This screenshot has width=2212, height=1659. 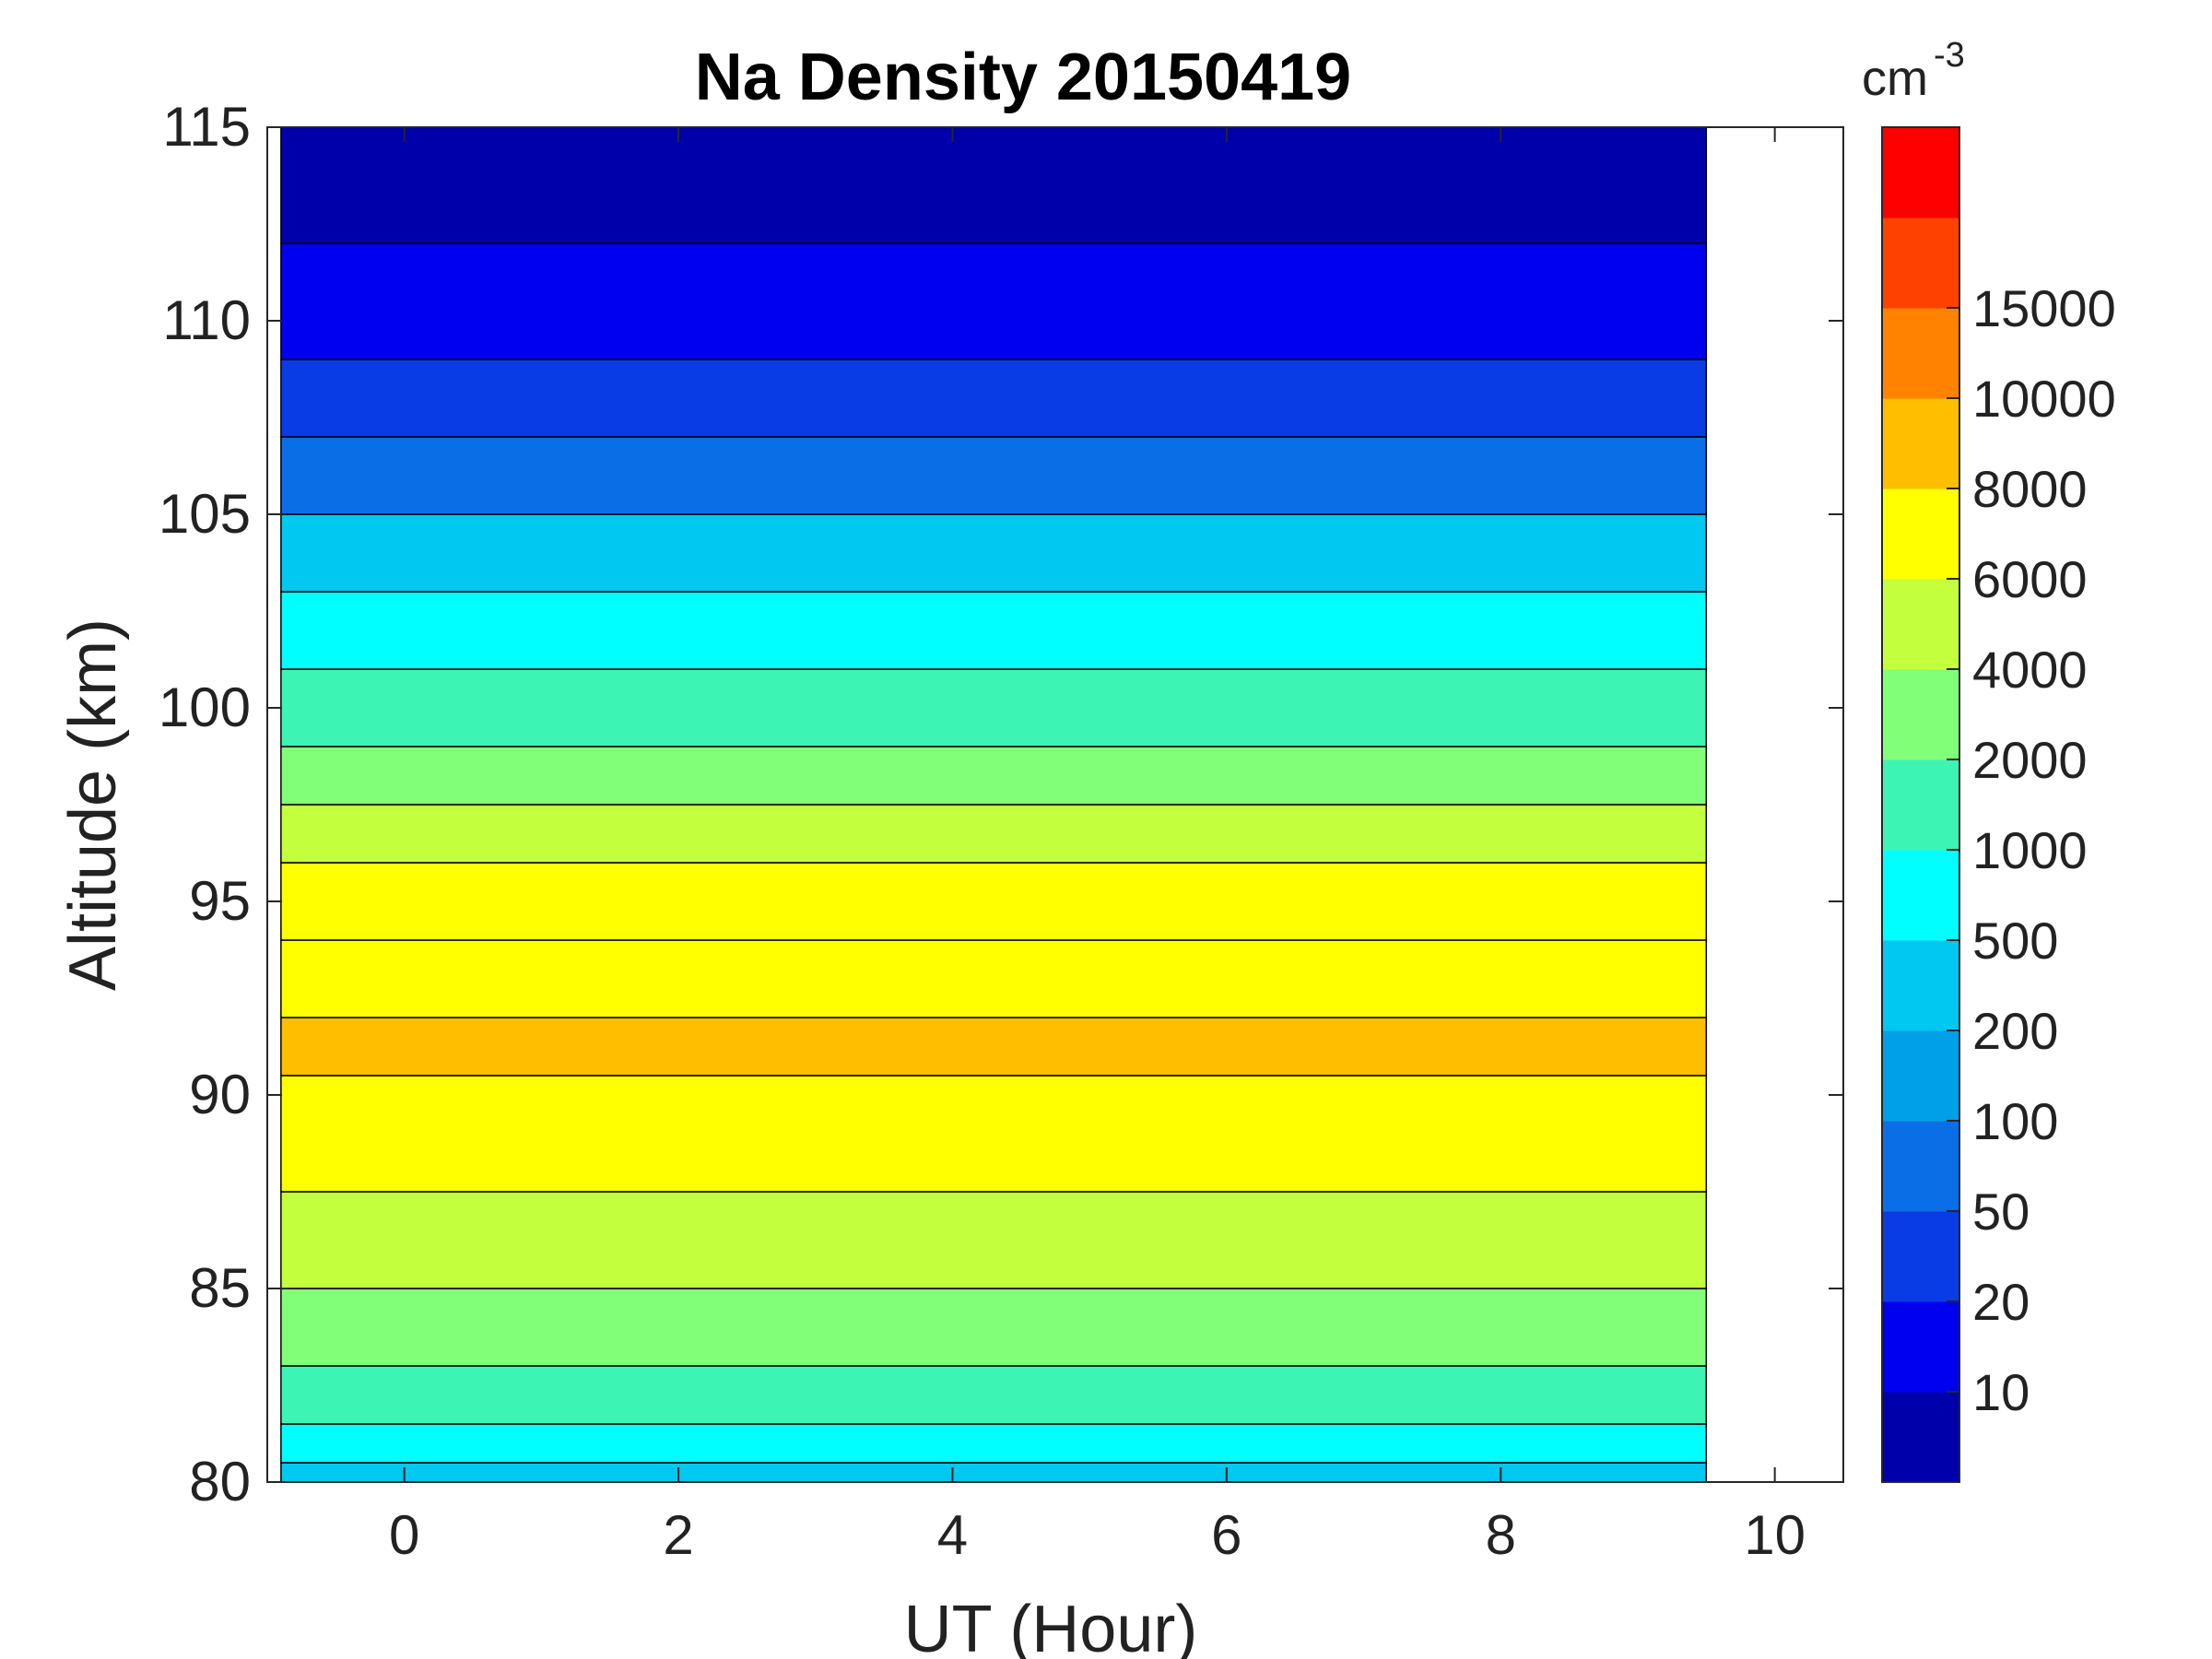 What do you see at coordinates (1501, 1535) in the screenshot?
I see `x-tick-label: 8` at bounding box center [1501, 1535].